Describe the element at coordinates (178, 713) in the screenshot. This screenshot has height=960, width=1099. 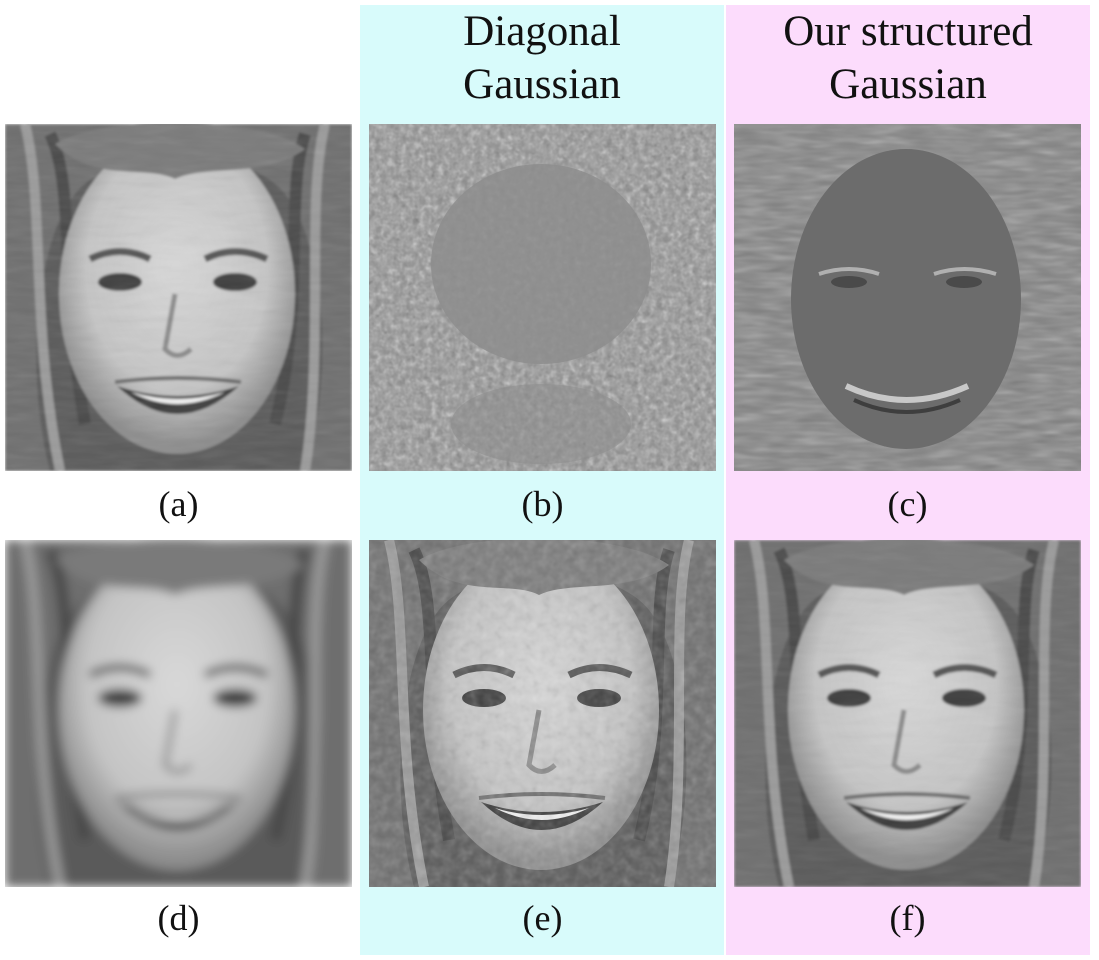
I see `panel-d-blurred-face` at that location.